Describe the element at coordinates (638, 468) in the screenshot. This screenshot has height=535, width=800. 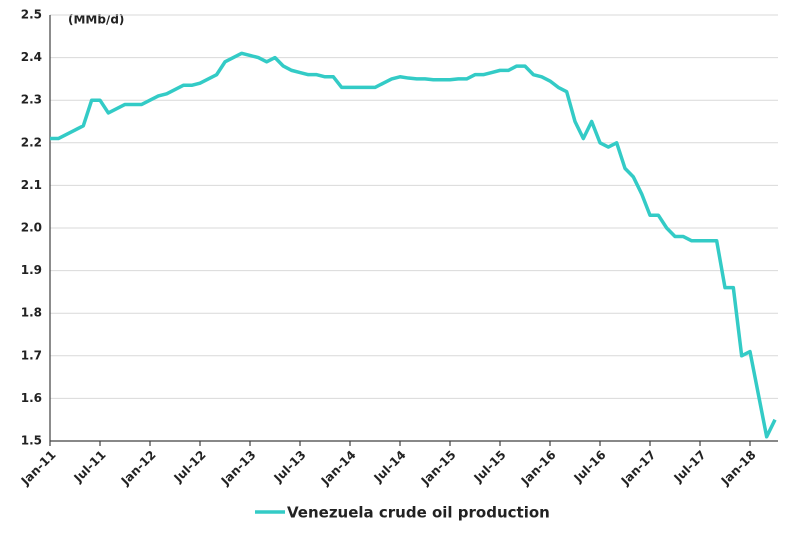
I see `x-tick-label: Jan-17` at that location.